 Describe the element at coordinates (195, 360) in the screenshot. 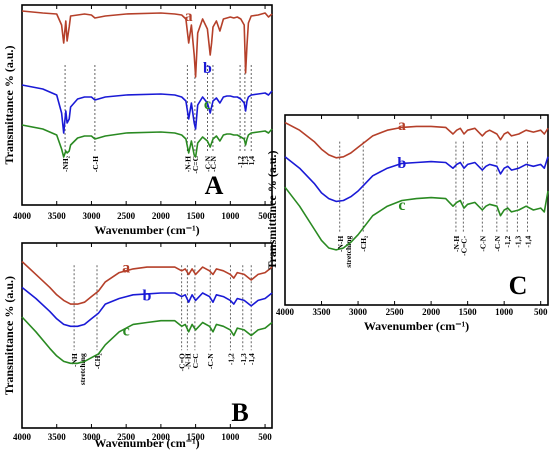

I see `band-annotation: C=C` at that location.